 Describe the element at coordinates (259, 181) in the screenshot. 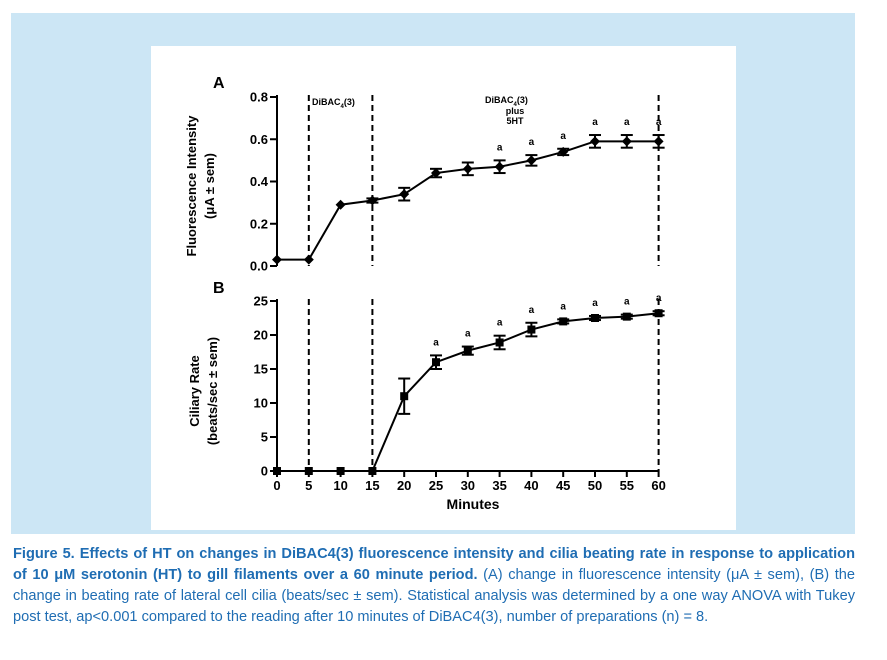

I see `panel-a-y-tick-label: 0.4` at that location.